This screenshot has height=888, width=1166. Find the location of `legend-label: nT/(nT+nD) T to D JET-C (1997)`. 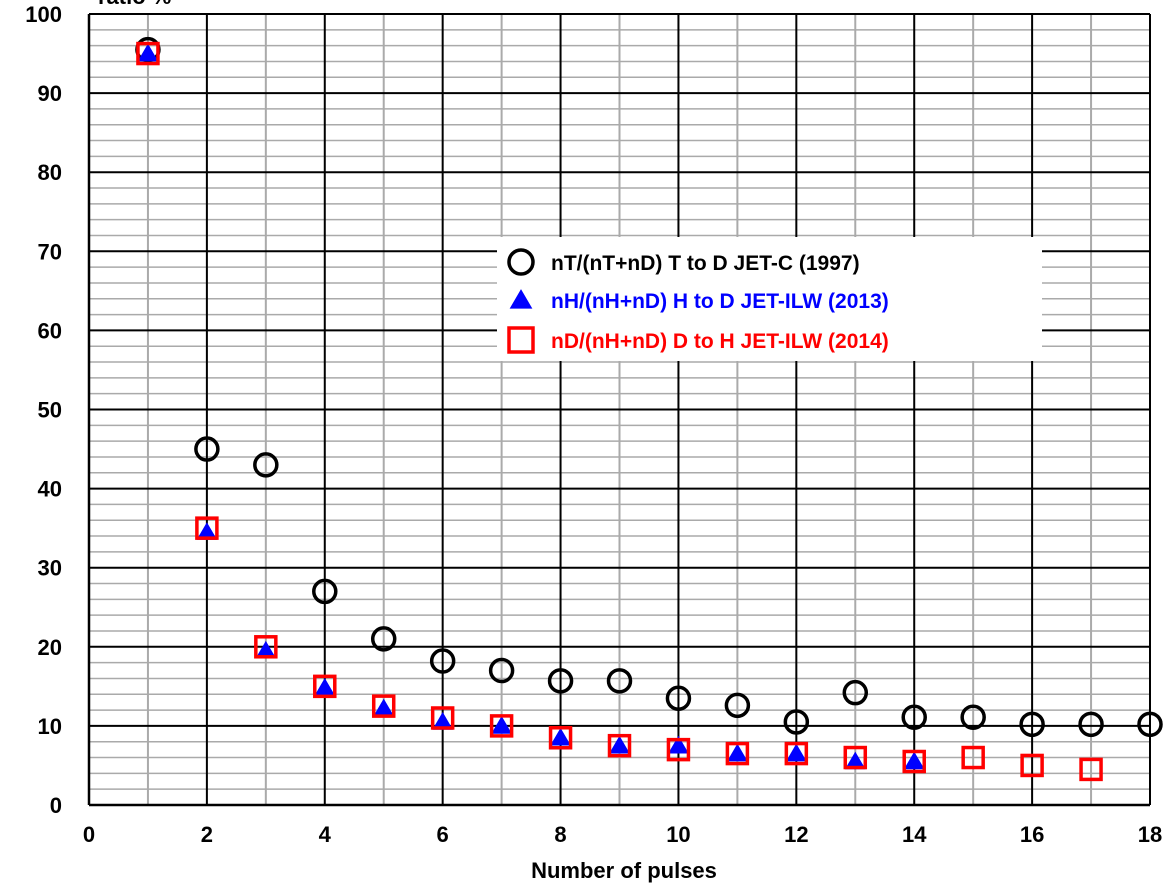

legend-label: nT/(nT+nD) T to D JET-C (1997) is located at coordinates (705, 263).